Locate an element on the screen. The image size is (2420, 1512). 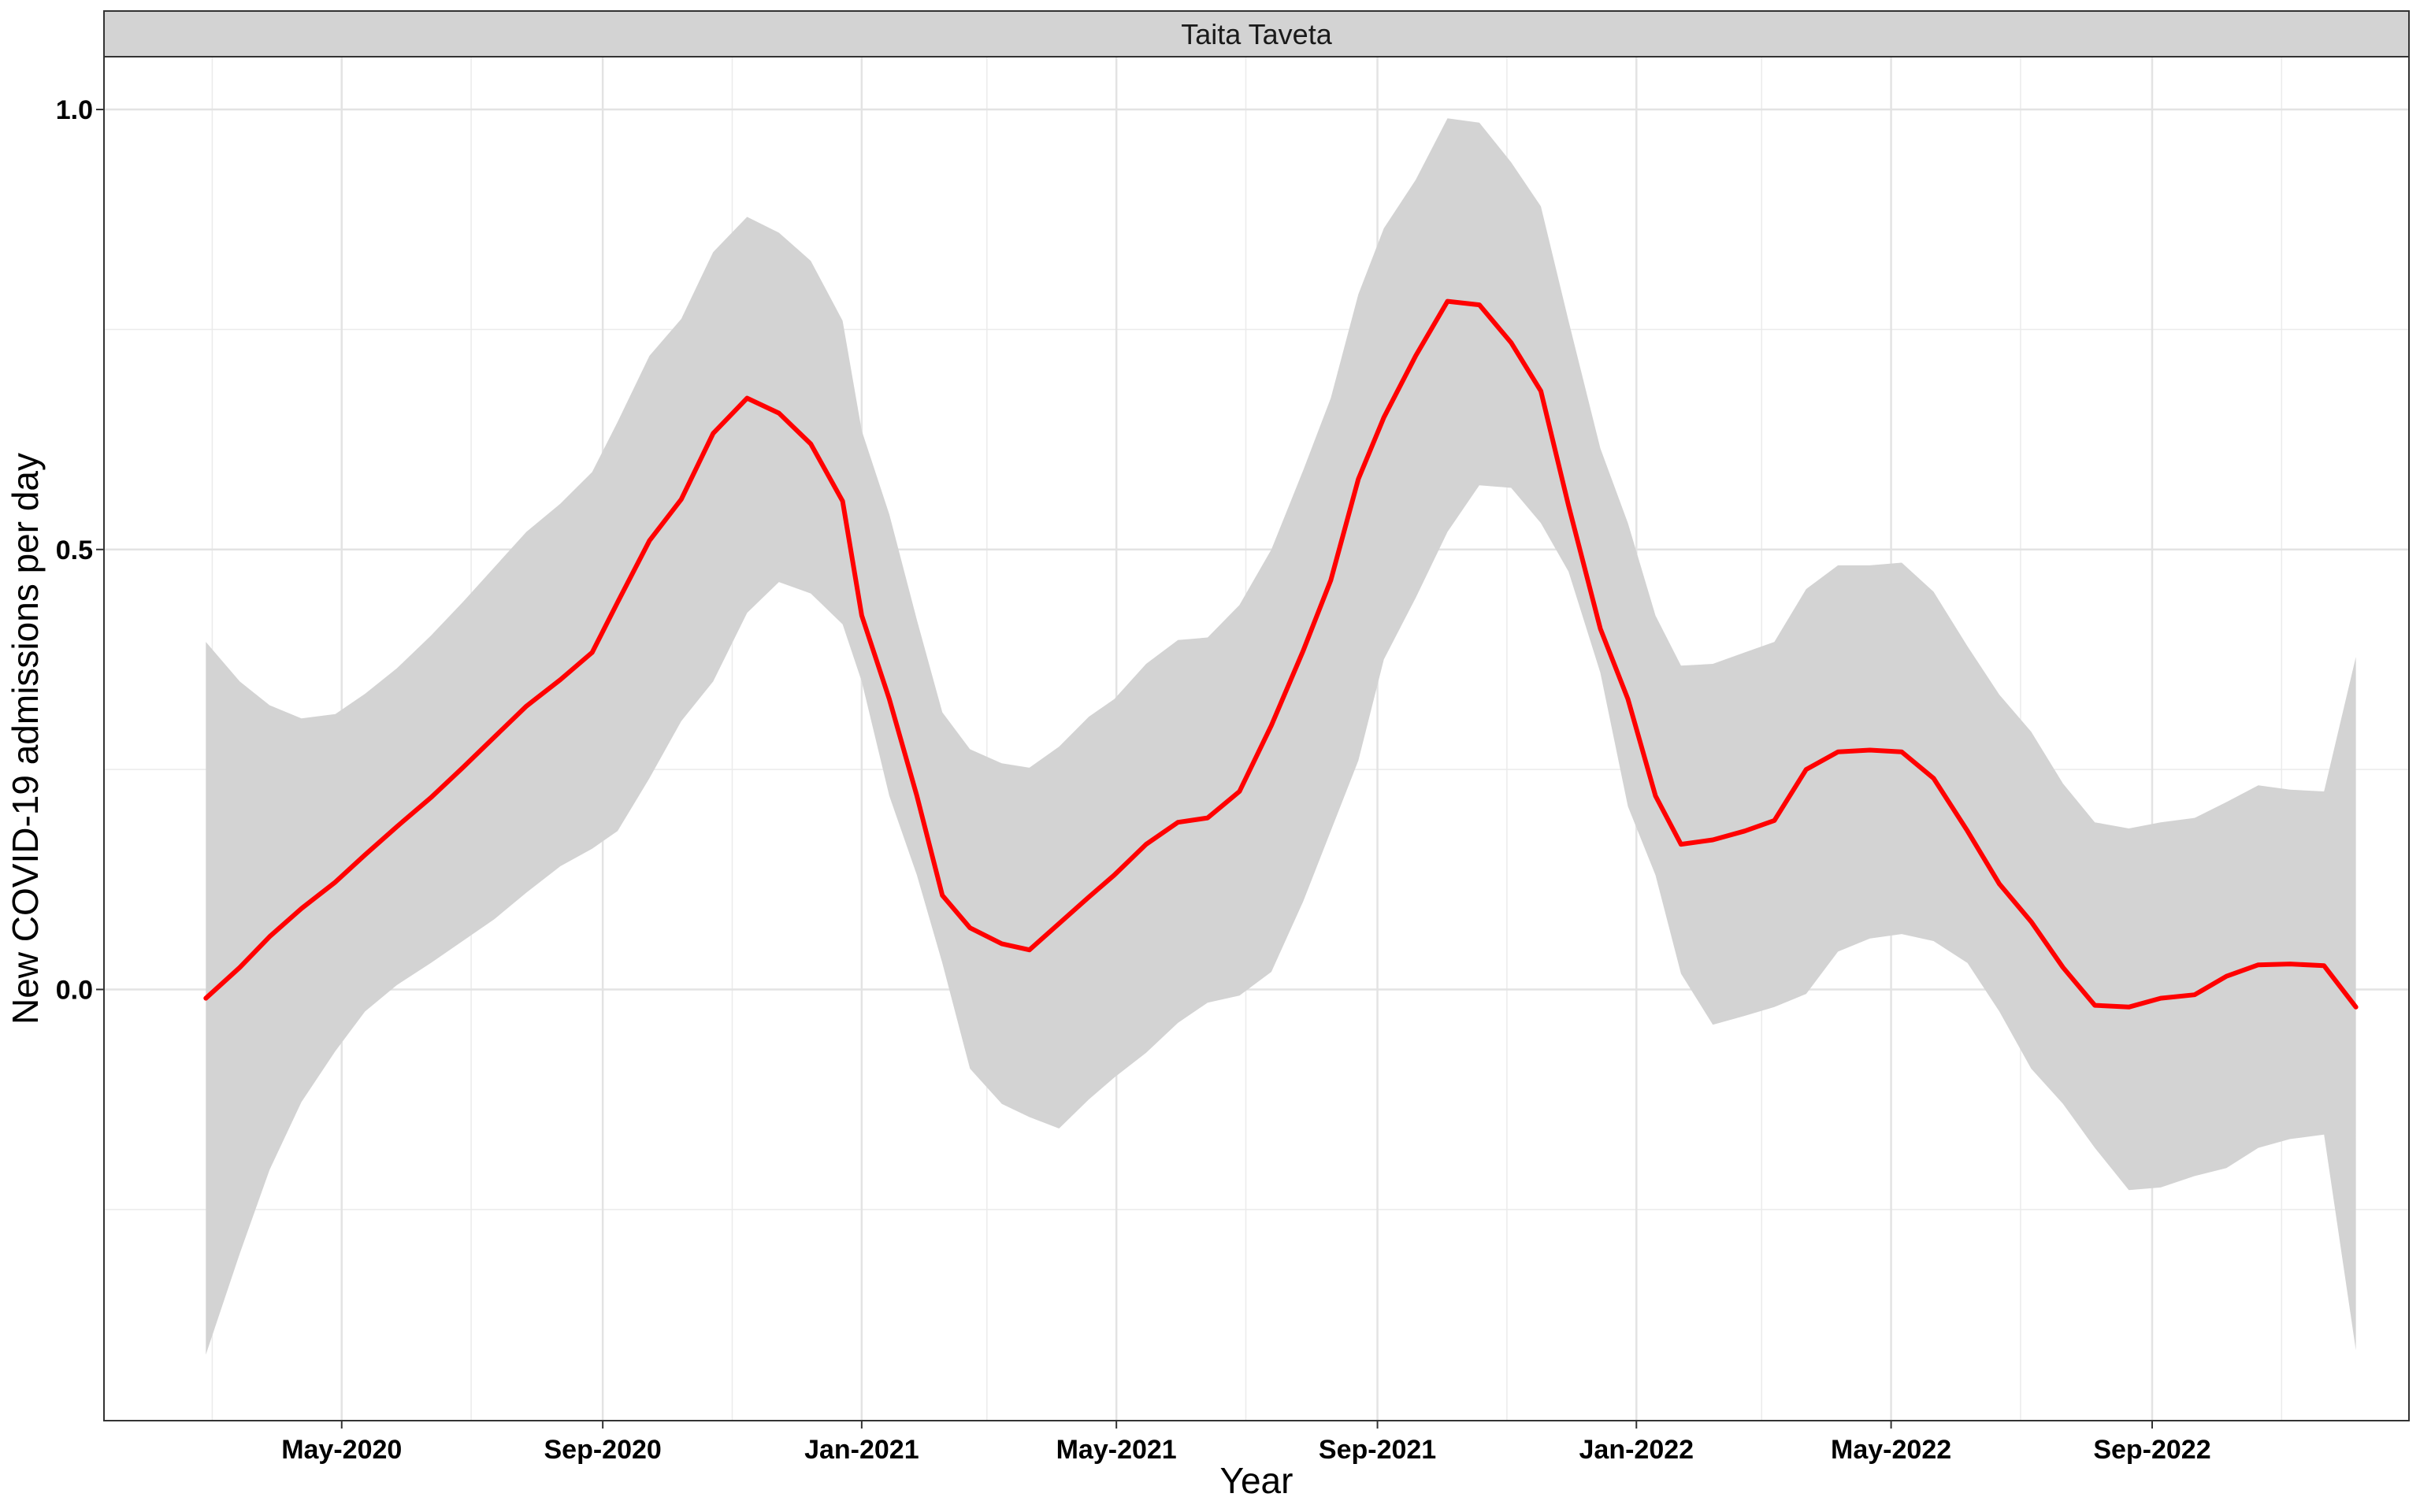
y-axis: 0.0 0.5 1.0 is located at coordinates (80, 550).